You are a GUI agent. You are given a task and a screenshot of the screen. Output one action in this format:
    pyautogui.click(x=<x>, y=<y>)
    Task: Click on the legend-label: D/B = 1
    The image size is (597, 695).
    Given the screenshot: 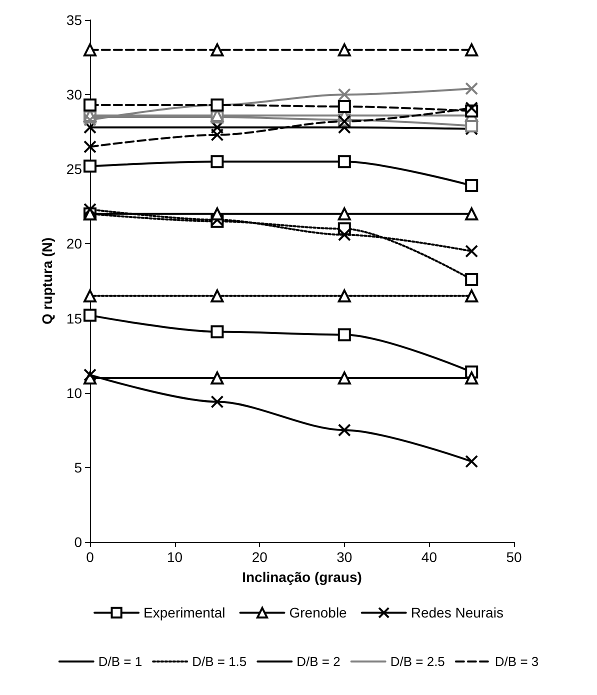 What is the action you would take?
    pyautogui.click(x=120, y=661)
    